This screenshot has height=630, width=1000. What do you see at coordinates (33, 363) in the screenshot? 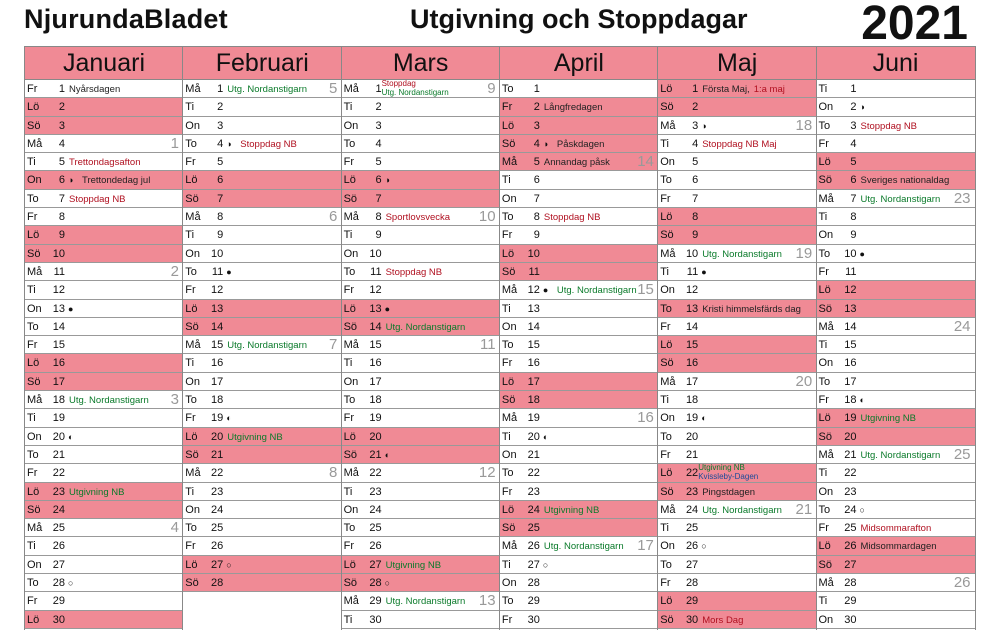
I see `weekday-label: Lö` at bounding box center [33, 363].